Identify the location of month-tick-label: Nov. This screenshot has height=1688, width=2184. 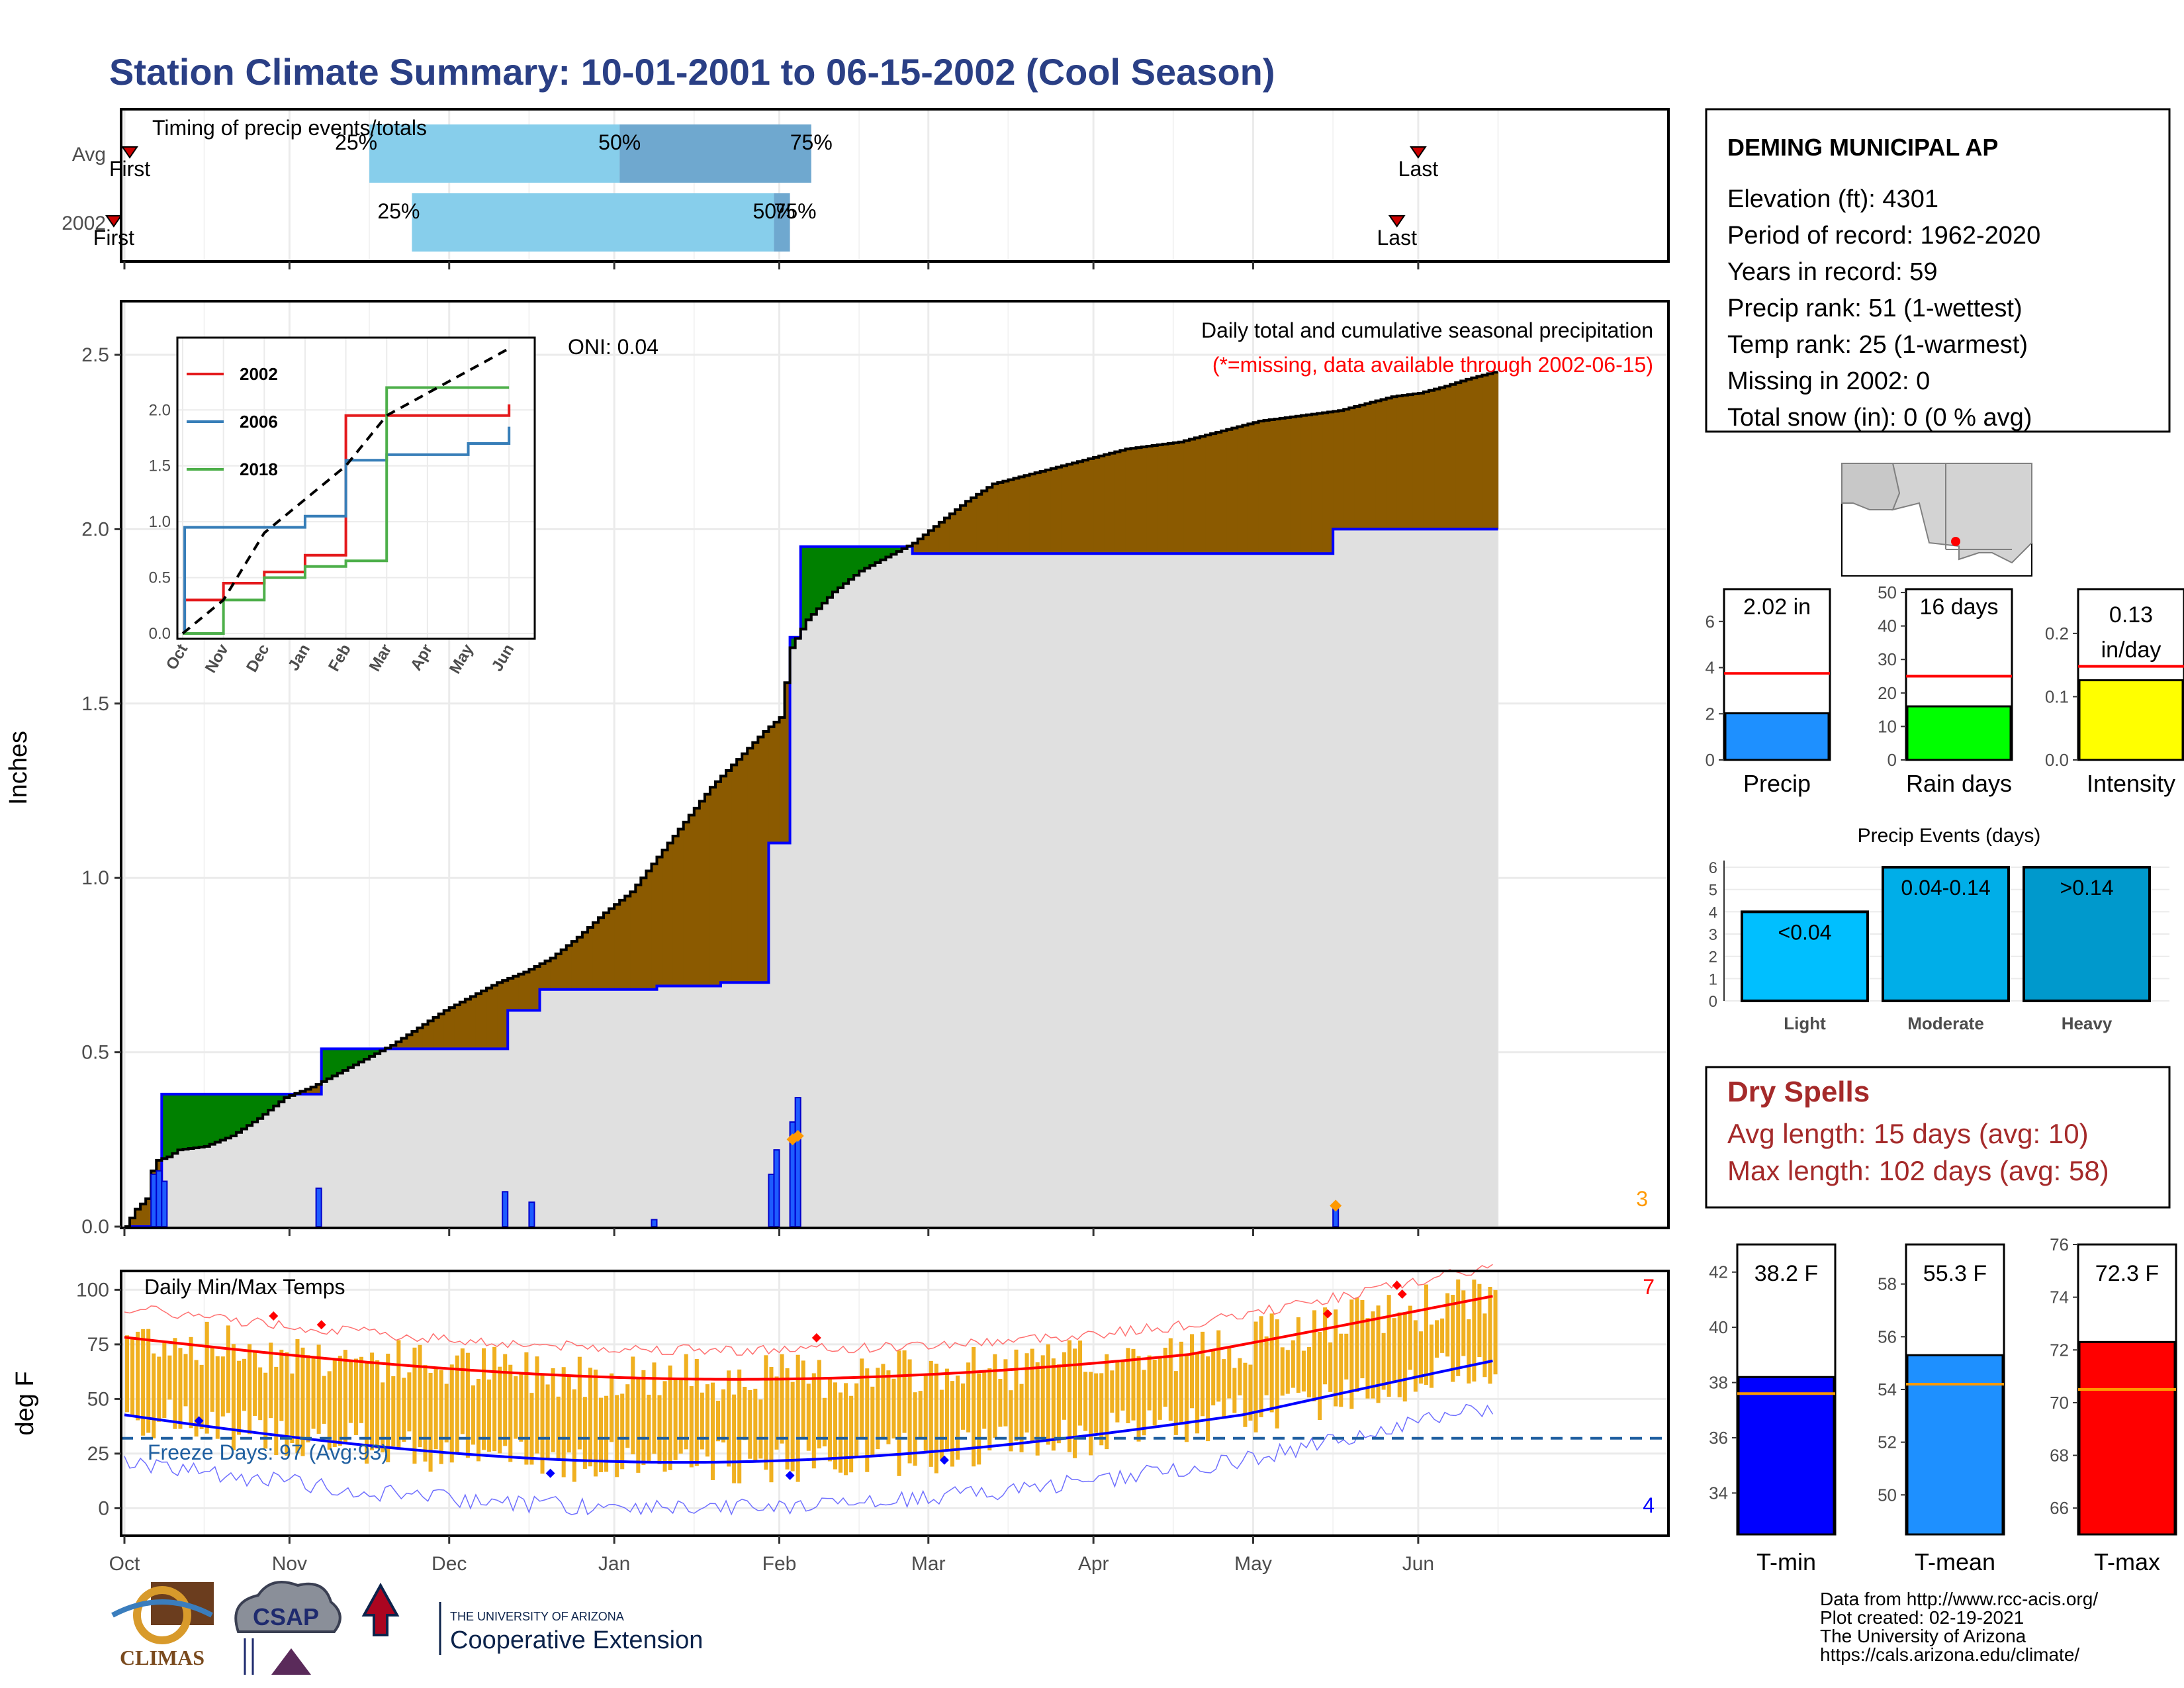
(289, 1564).